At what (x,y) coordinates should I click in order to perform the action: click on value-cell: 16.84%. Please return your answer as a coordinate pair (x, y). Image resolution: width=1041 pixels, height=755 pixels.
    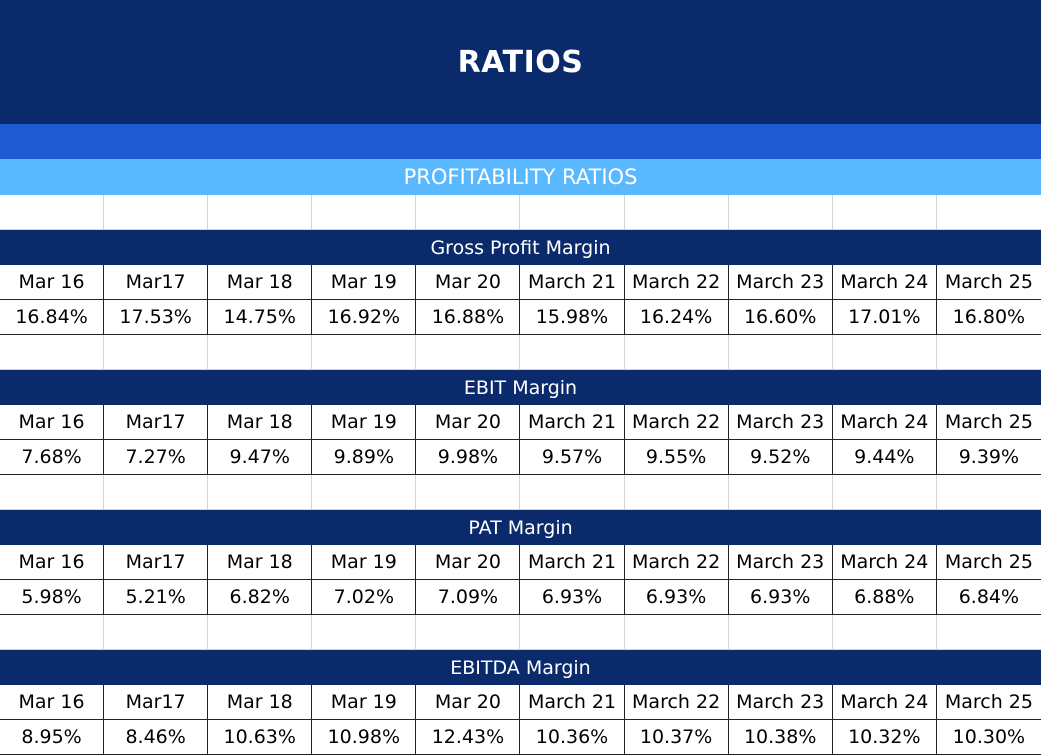
    Looking at the image, I should click on (52, 317).